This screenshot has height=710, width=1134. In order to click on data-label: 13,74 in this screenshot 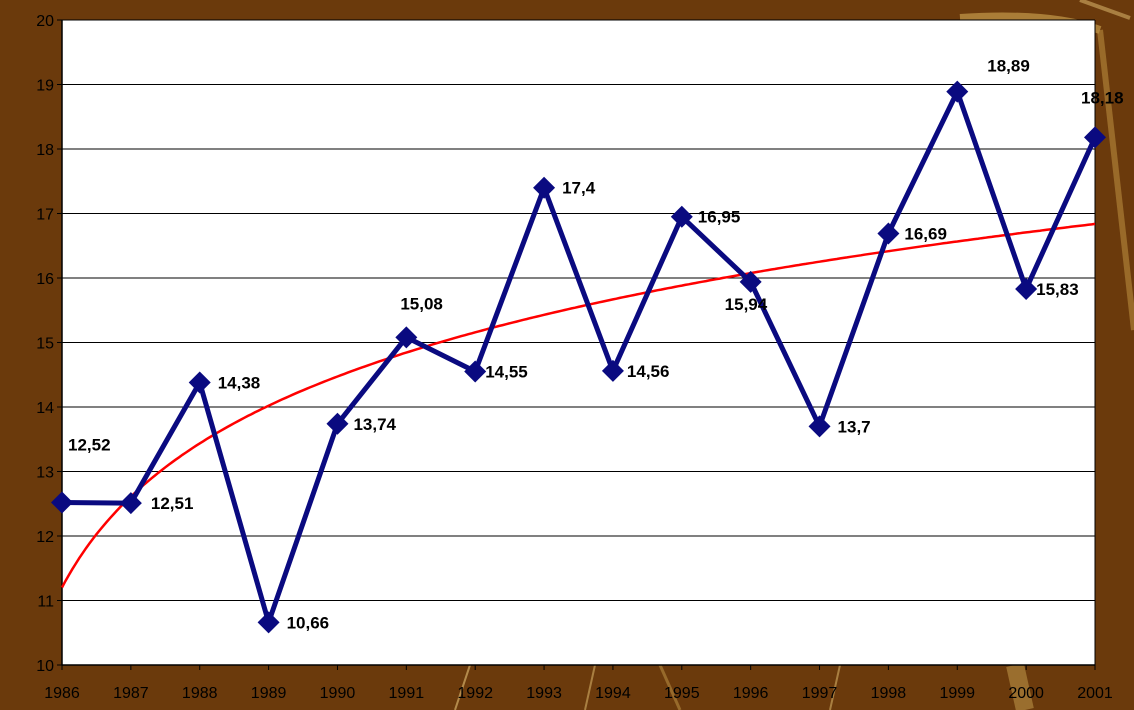, I will do `click(374, 424)`.